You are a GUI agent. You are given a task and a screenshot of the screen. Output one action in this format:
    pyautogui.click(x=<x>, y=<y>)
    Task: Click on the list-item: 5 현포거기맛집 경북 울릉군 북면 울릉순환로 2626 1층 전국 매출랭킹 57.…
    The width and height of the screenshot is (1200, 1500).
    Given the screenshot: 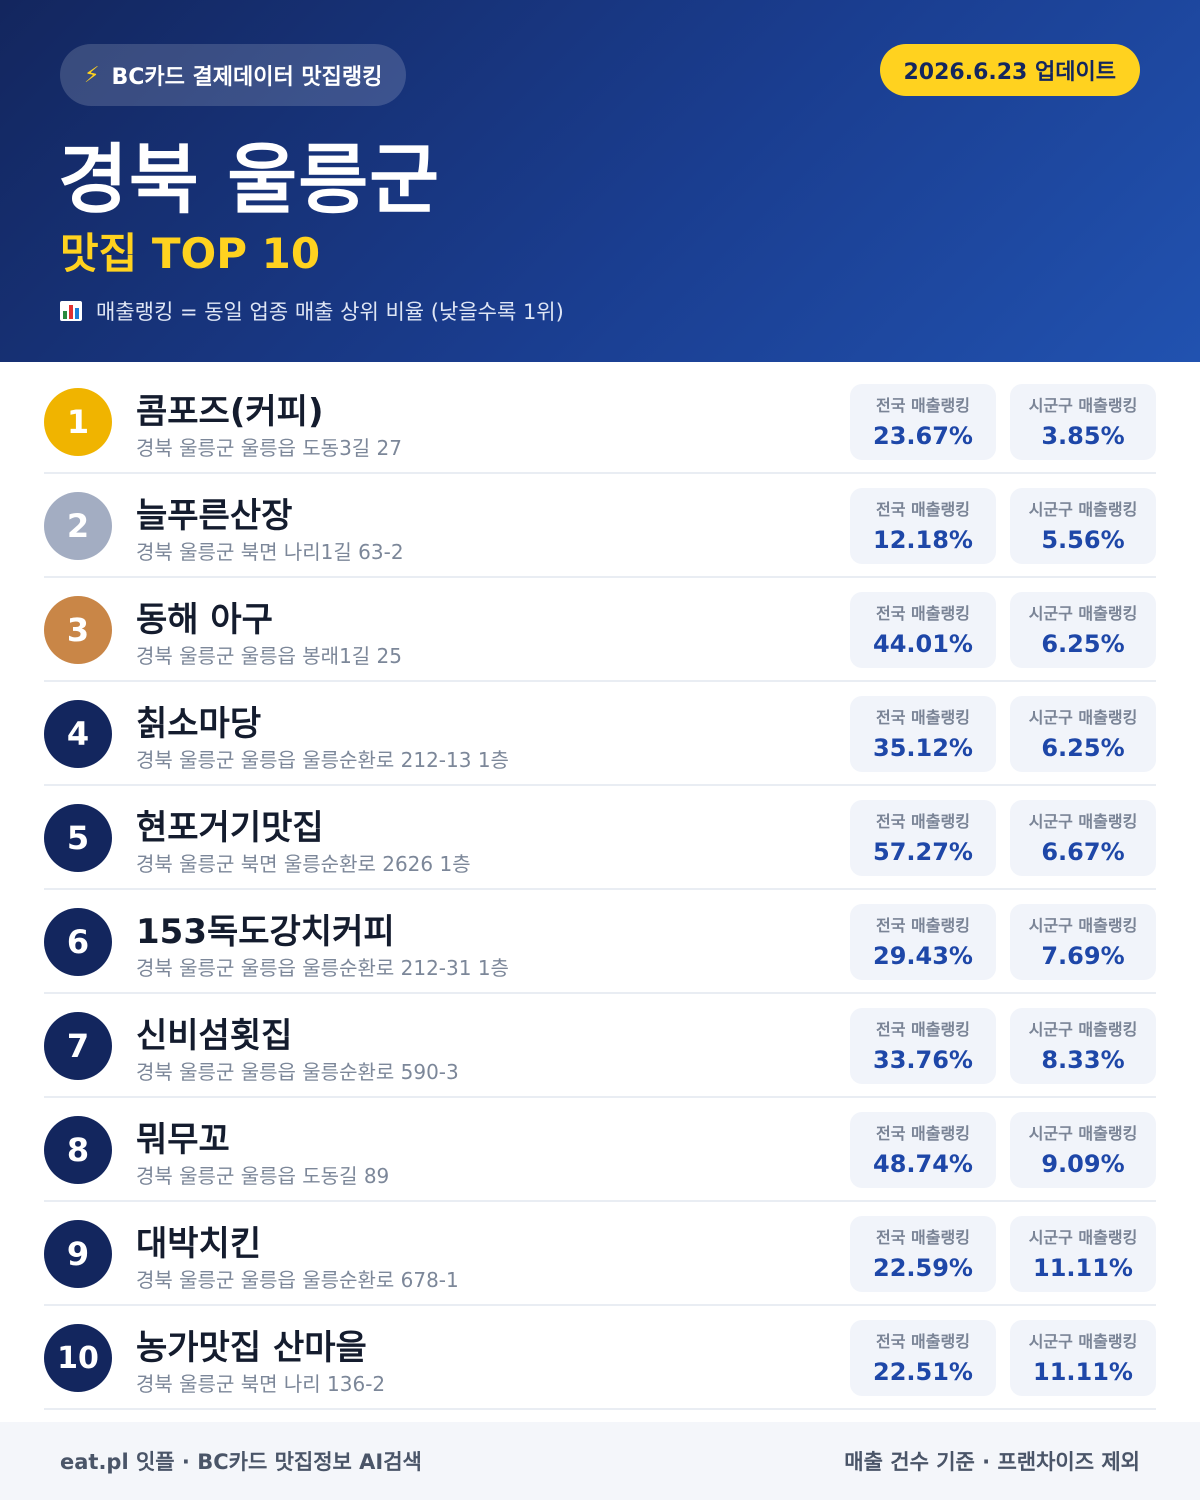 What is the action you would take?
    pyautogui.click(x=600, y=838)
    